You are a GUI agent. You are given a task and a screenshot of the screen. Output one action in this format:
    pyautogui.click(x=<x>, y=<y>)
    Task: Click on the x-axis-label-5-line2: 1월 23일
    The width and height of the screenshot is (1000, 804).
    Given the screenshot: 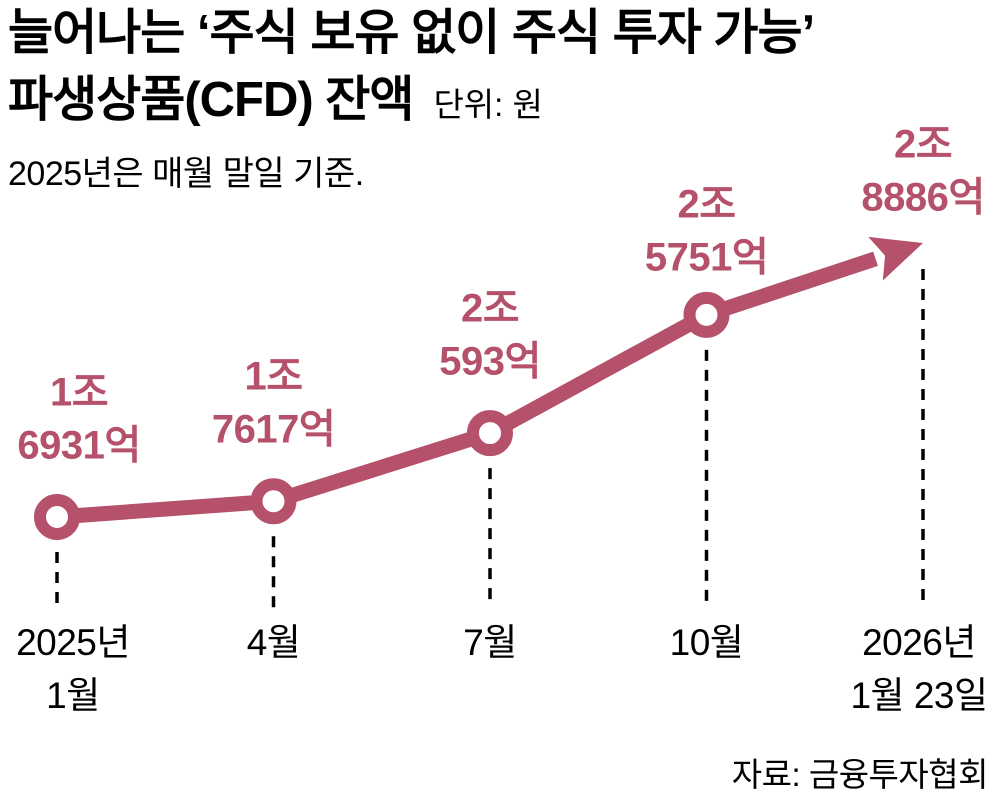 What is the action you would take?
    pyautogui.click(x=919, y=695)
    